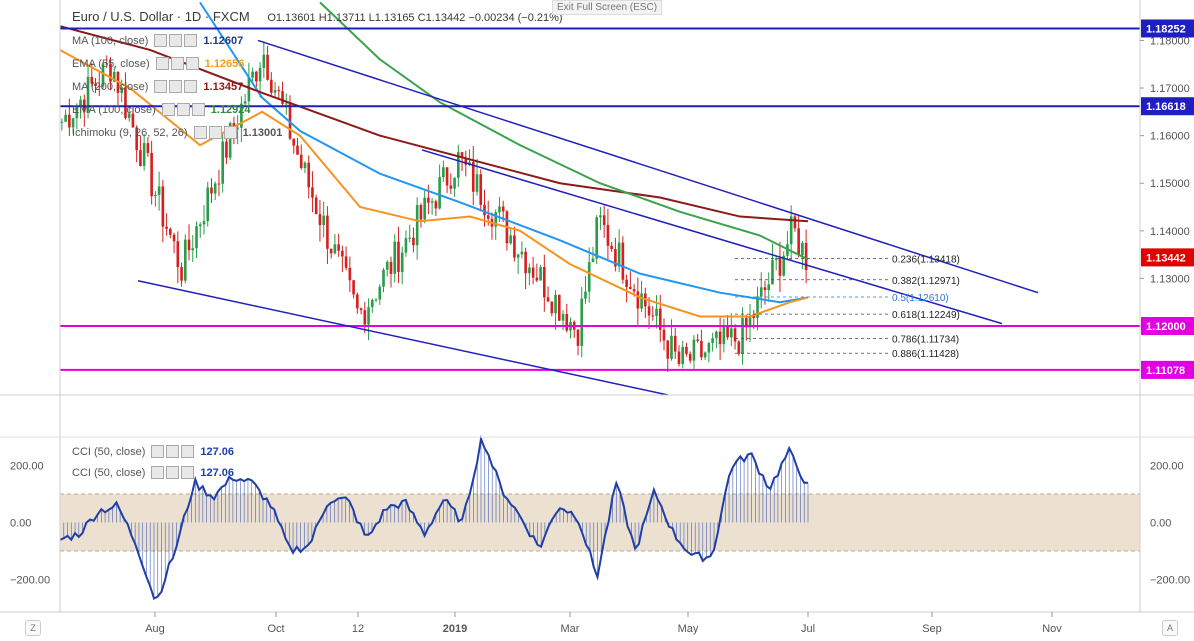 The width and height of the screenshot is (1194, 641). Describe the element at coordinates (932, 629) in the screenshot. I see `time-tick-label: Sep` at that location.